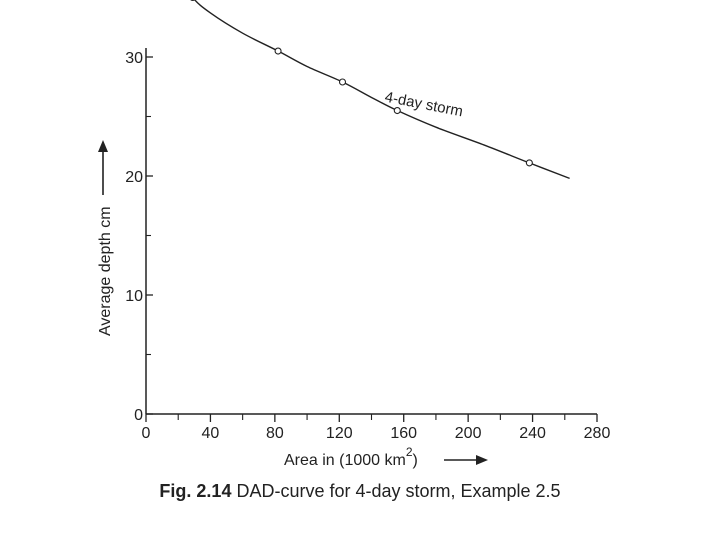  What do you see at coordinates (275, 433) in the screenshot?
I see `x-tick-label: 80` at bounding box center [275, 433].